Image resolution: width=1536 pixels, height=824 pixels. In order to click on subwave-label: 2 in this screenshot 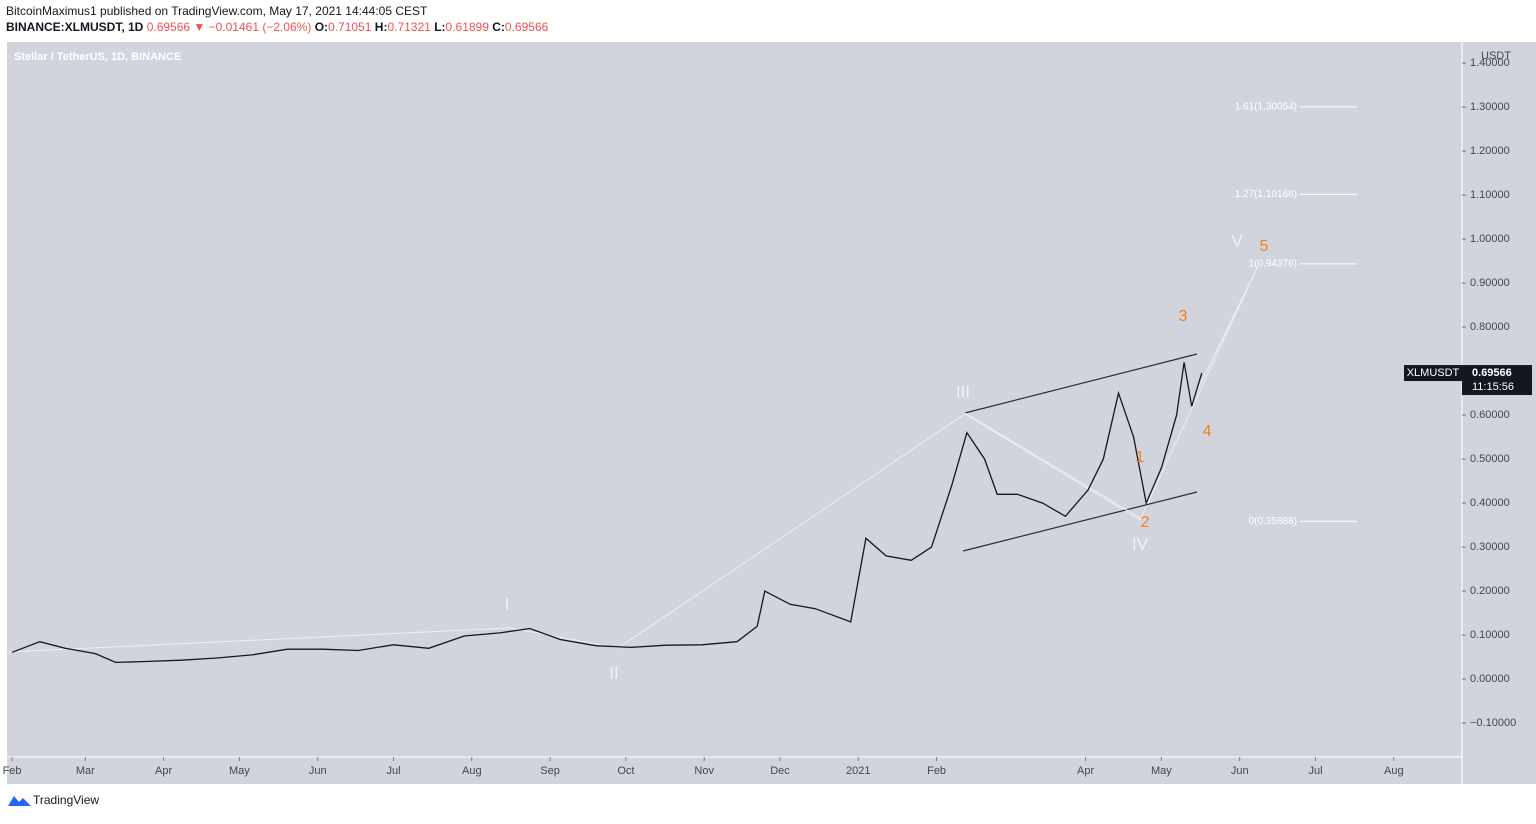, I will do `click(1145, 522)`.